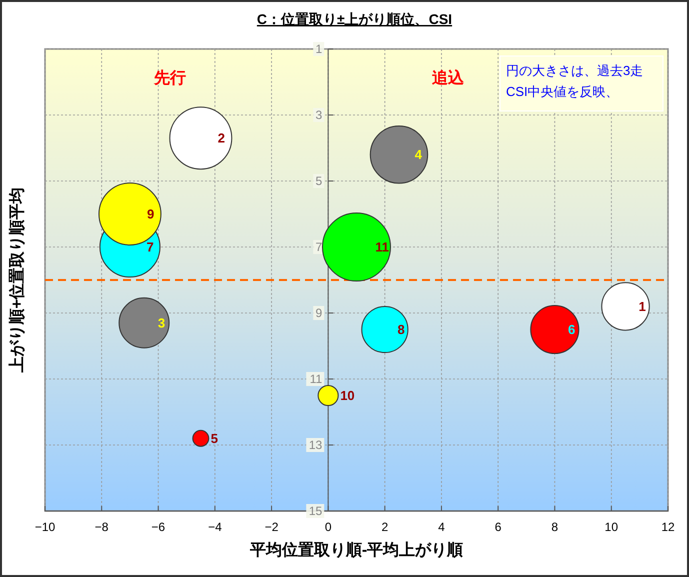 The image size is (689, 577). I want to click on annotation: 2, so click(222, 138).